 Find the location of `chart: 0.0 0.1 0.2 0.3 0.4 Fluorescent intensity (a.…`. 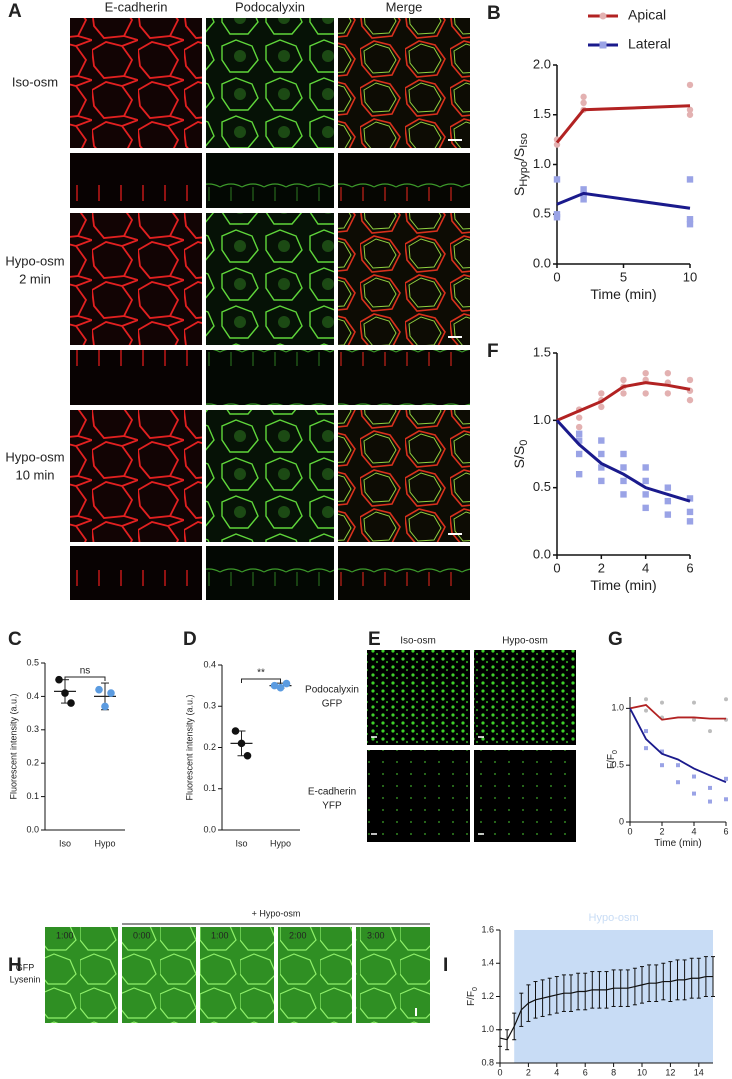

chart: 0.0 0.1 0.2 0.3 0.4 Fluorescent intensity (a.… is located at coordinates (242, 753).